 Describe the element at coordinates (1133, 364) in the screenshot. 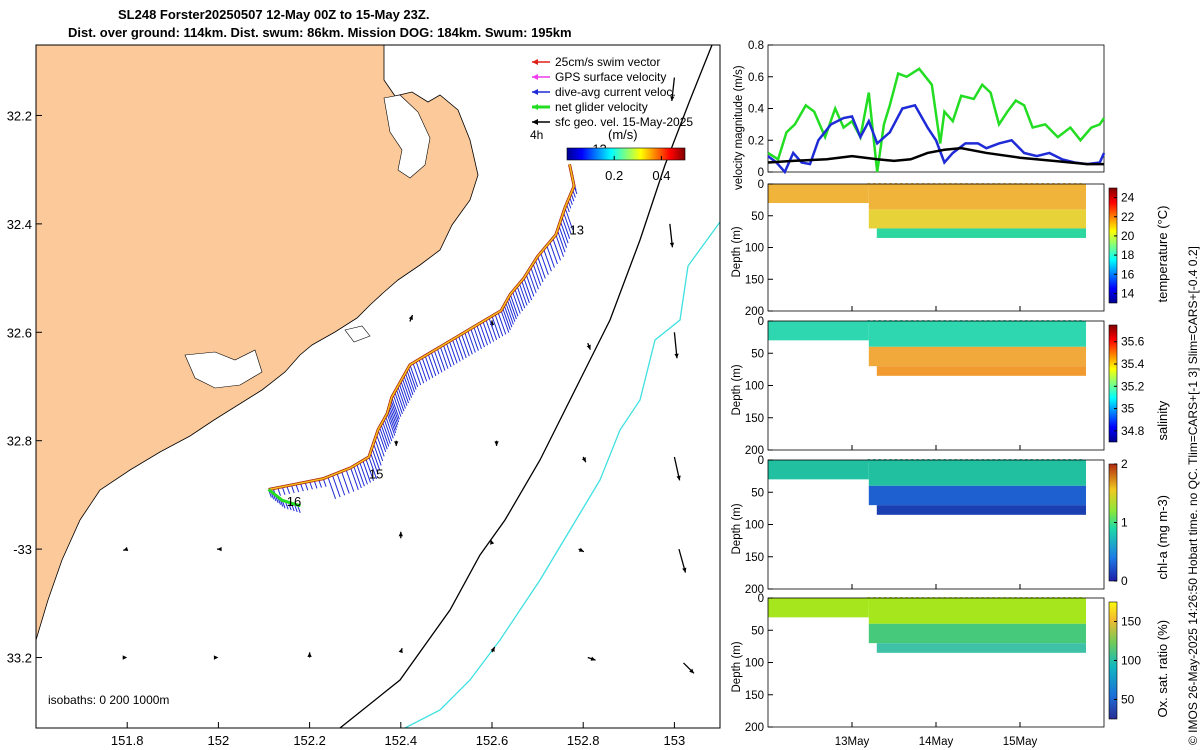

I see `colorbar-tick-label: 35.4` at that location.